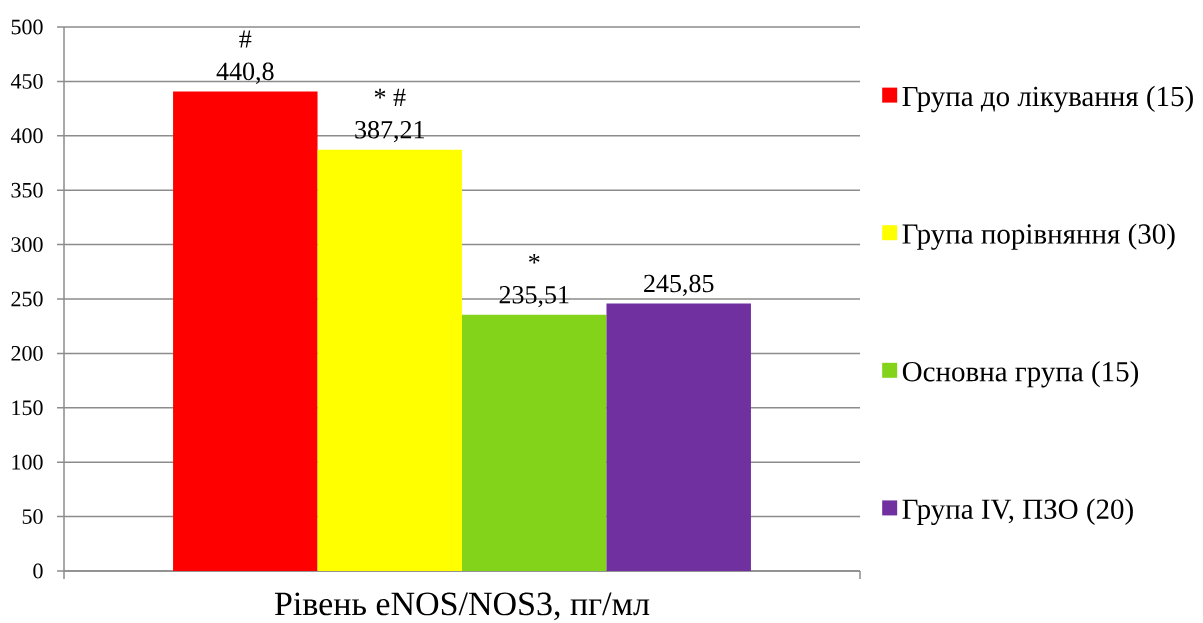  I want to click on legend-label: Група IV, ПЗО (20), so click(1017, 511).